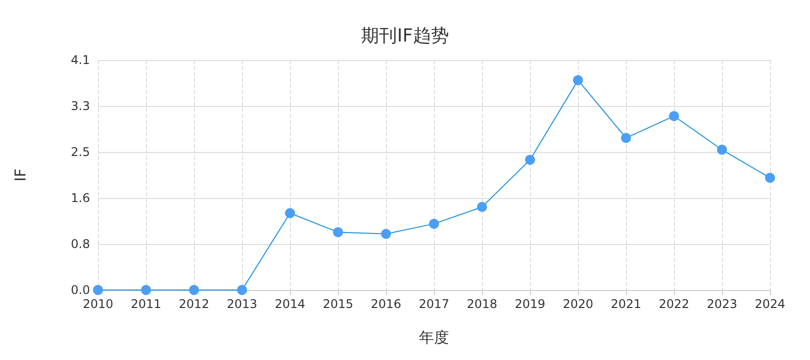 This screenshot has width=810, height=360. I want to click on x-tick-label: 2014, so click(290, 304).